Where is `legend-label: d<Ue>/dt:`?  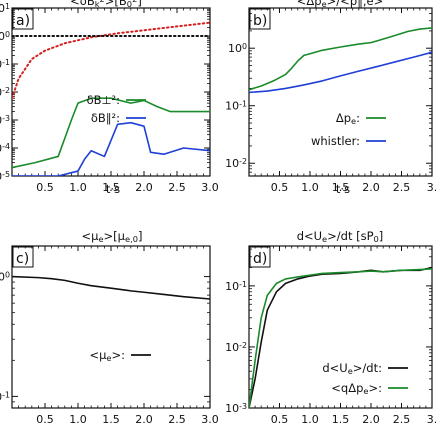
legend-label: d<Ue>/dt: is located at coordinates (352, 368).